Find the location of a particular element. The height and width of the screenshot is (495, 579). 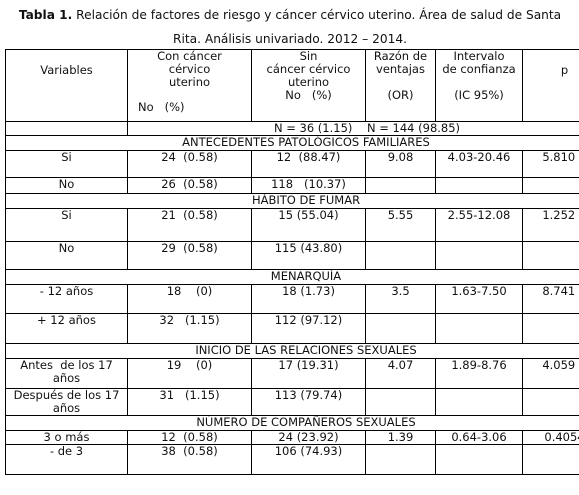

header-con-line3: uterino is located at coordinates (189, 82).